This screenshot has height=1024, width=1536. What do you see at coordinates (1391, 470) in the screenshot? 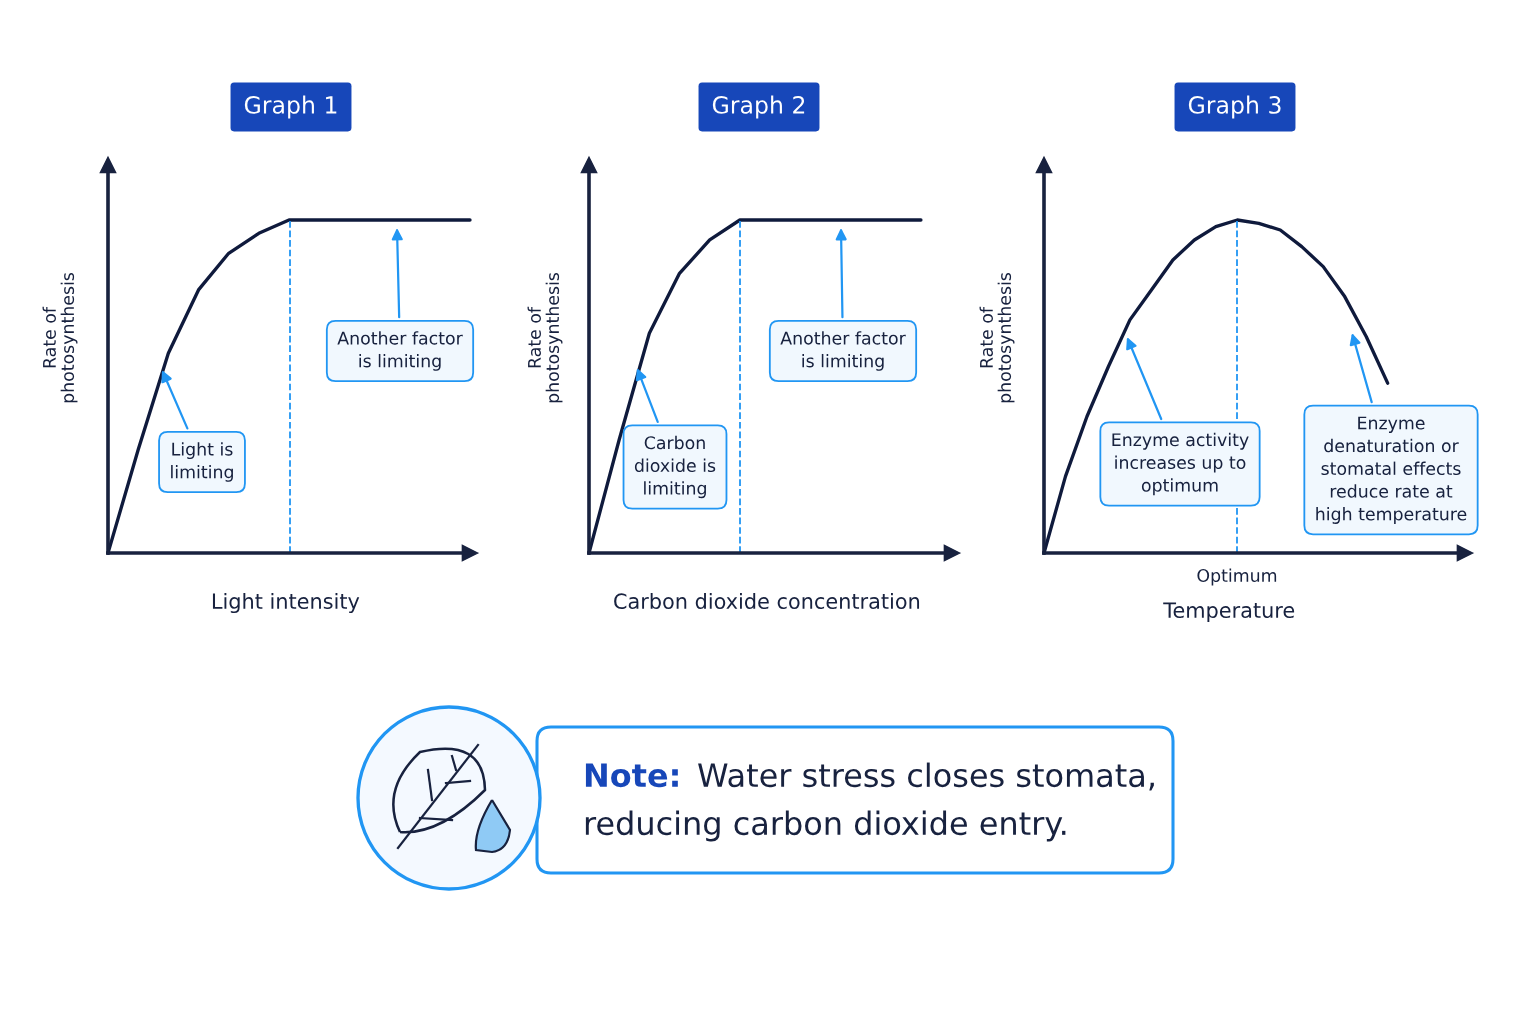
I see `annotation: Enzyme denaturation or stomatal effects reduce rate at high temperature` at bounding box center [1391, 470].